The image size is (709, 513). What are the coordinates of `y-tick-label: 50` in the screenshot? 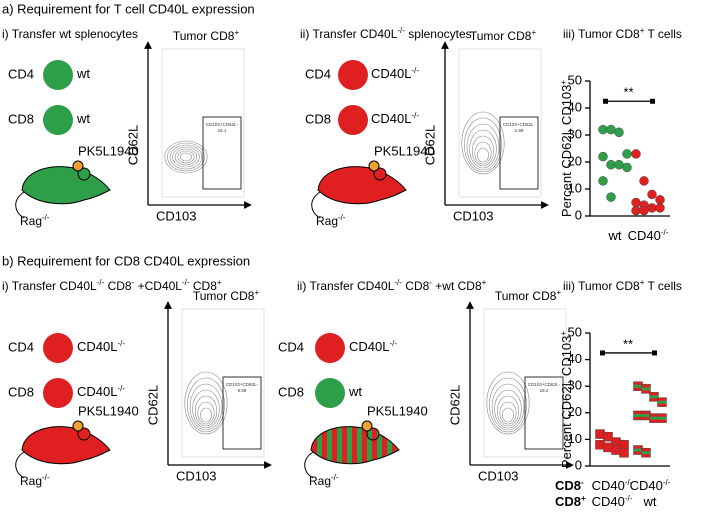 It's located at (575, 331).